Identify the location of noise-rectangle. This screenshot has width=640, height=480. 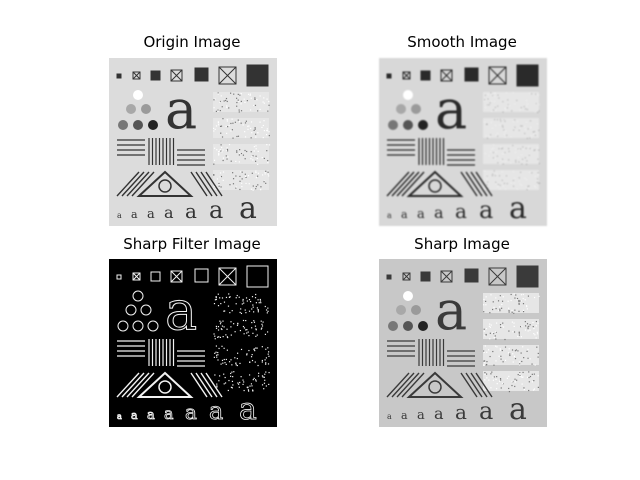
(511, 102).